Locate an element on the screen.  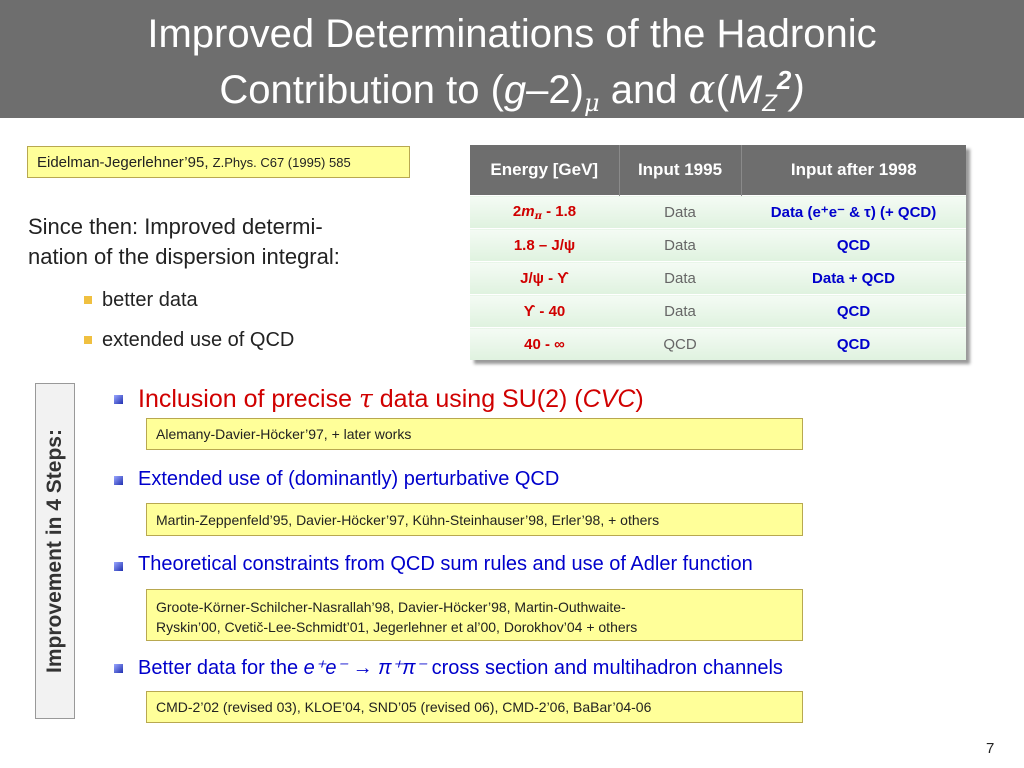
reference-journal: Z.Phys. C67 (1995) 585 is located at coordinates (281, 162).